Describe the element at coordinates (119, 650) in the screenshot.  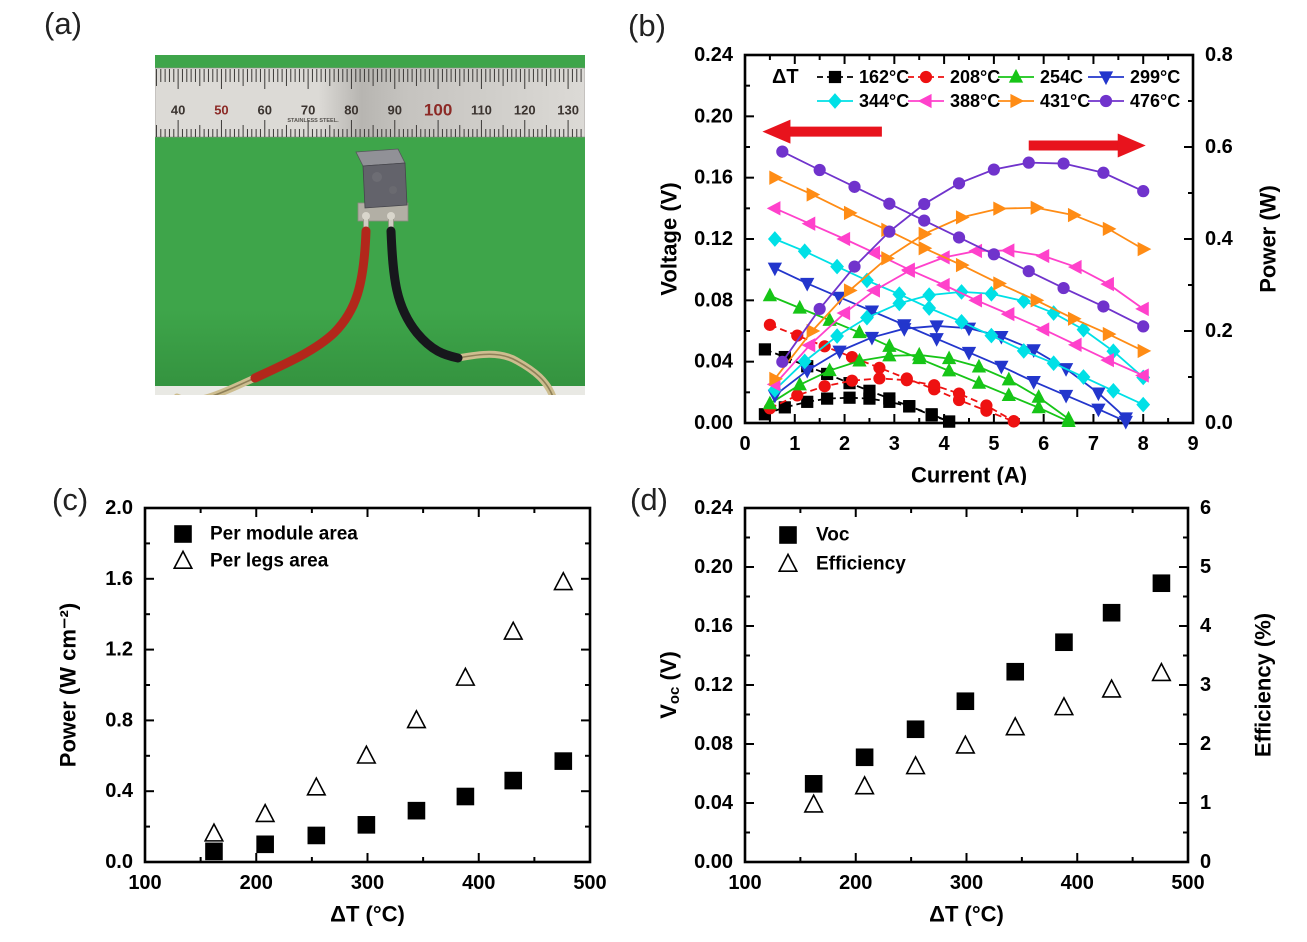
I see `svg-text: 1.2` at that location.